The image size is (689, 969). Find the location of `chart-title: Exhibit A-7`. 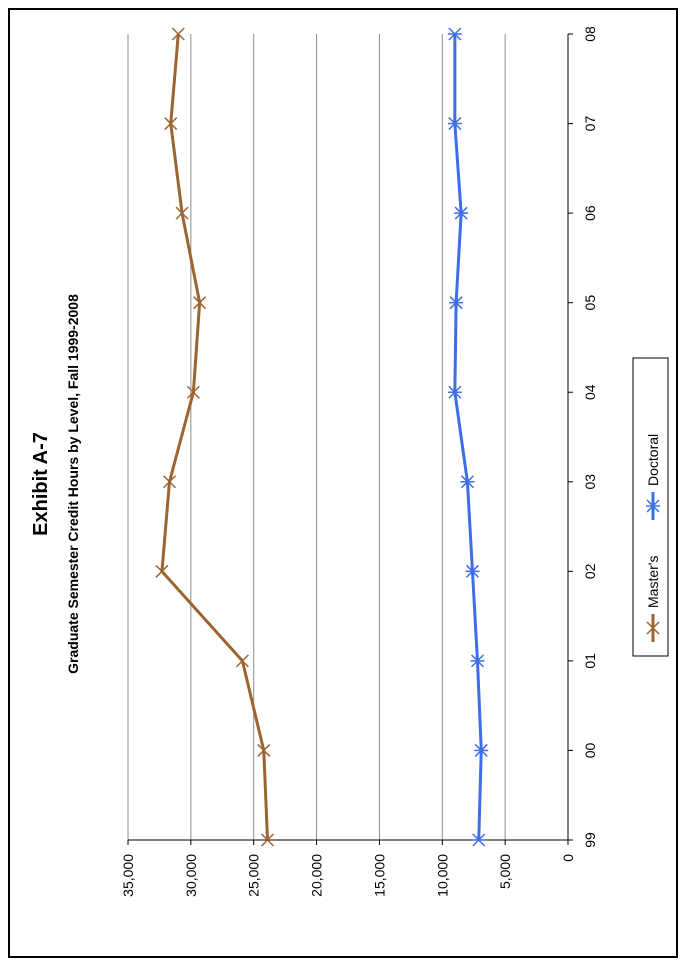

chart-title: Exhibit A-7 is located at coordinates (41, 484).